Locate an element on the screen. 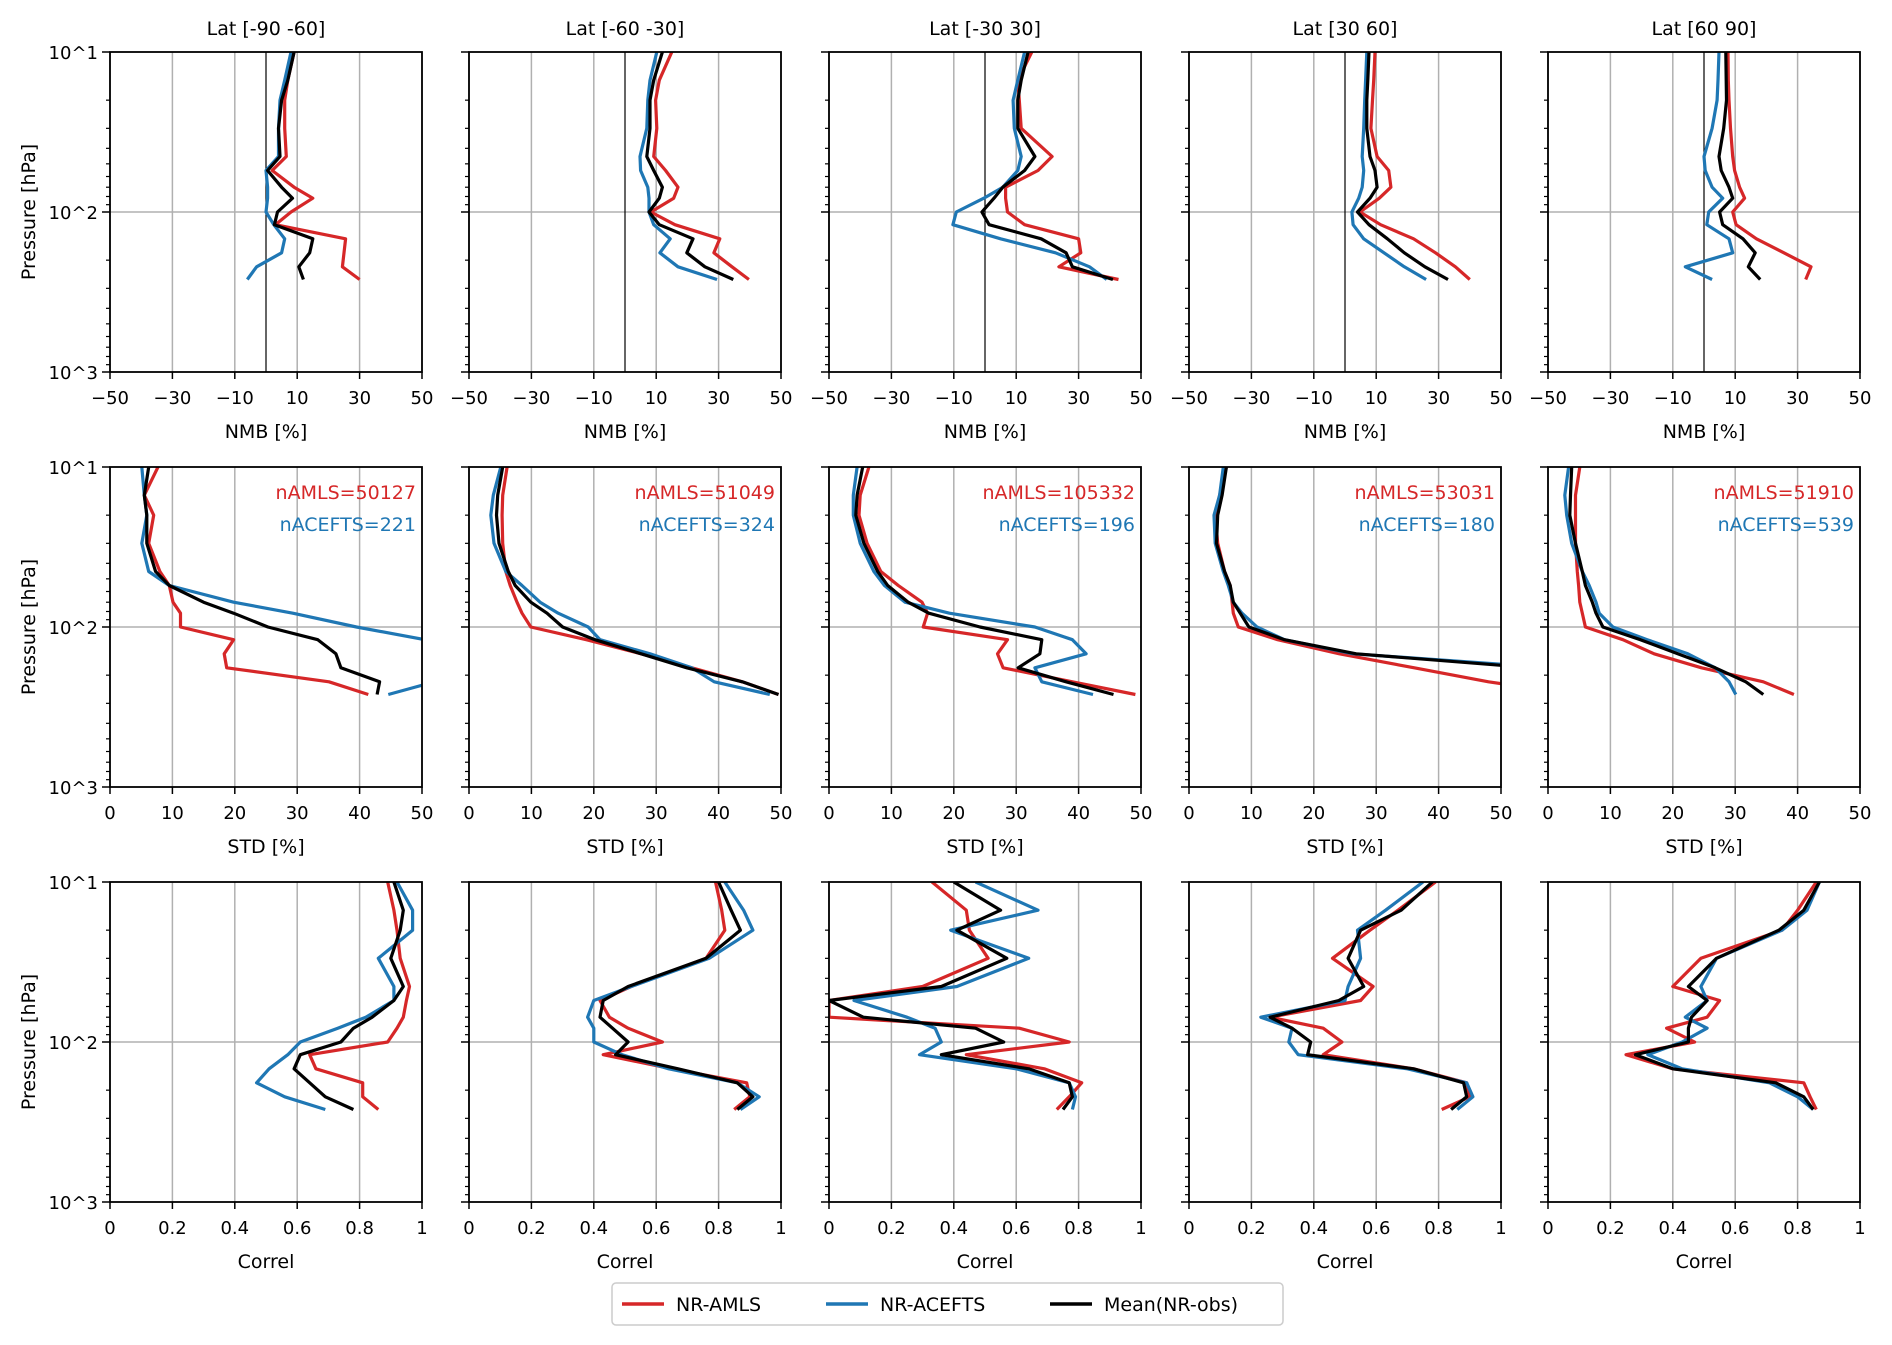  panel-r1-c3: 0 10 20 30 40 50 STD [%] nAMLS=53031 nACEFTS=180 is located at coordinates (1346, 662).